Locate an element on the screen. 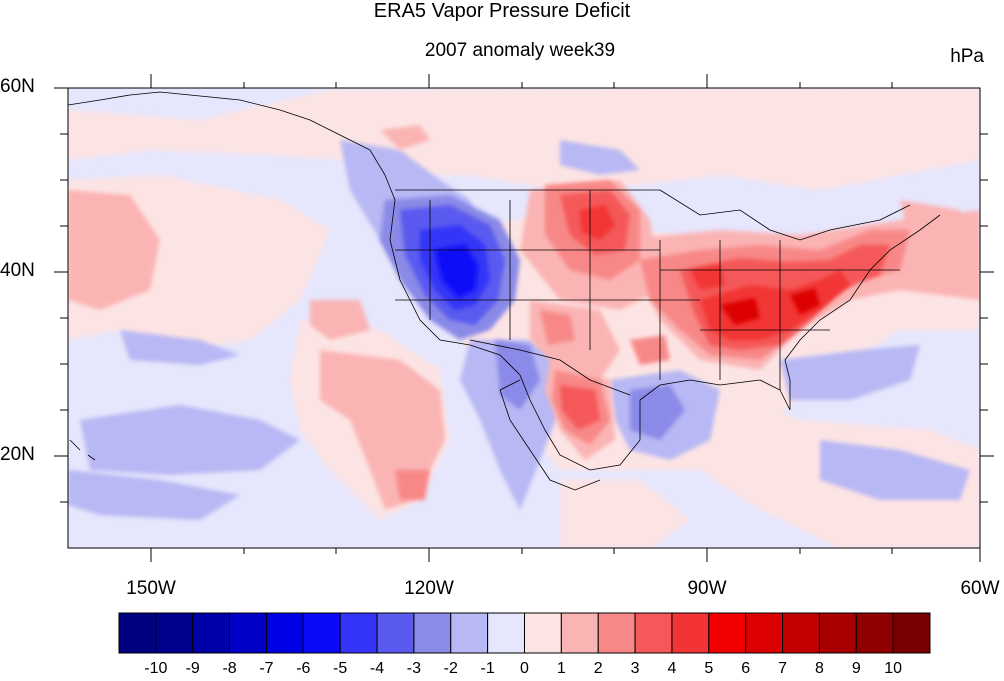 The width and height of the screenshot is (1004, 681). colorbar-tick-label: -9 is located at coordinates (192, 668).